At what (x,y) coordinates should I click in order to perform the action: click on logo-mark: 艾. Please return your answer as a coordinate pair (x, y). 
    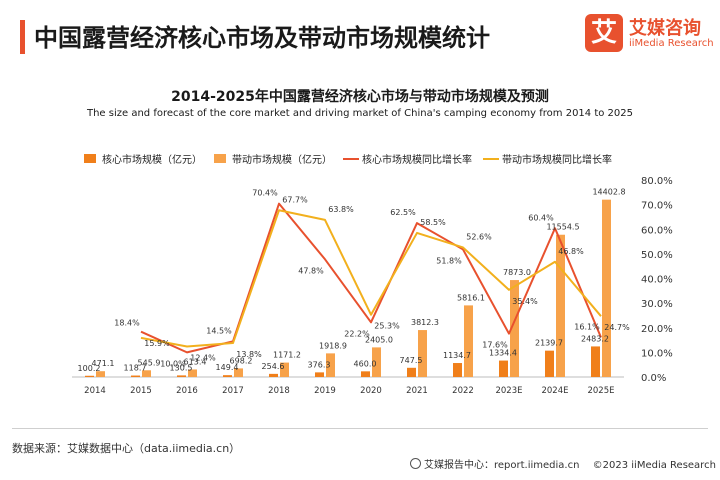
    Looking at the image, I should click on (604, 33).